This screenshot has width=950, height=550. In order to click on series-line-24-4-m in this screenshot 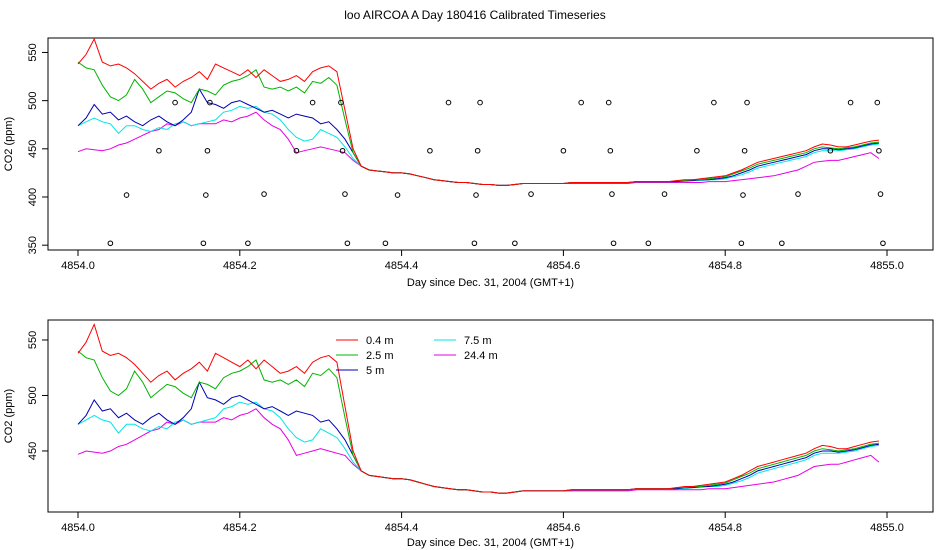, I will do `click(478, 451)`.